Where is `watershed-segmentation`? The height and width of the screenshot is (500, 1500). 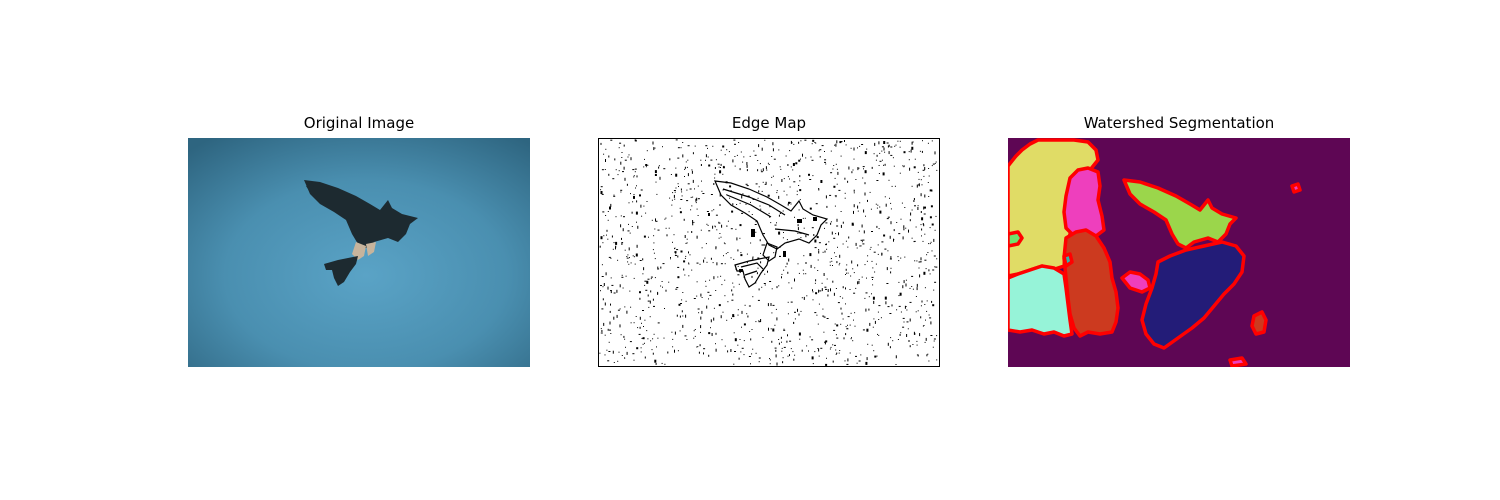
watershed-segmentation is located at coordinates (1179, 252).